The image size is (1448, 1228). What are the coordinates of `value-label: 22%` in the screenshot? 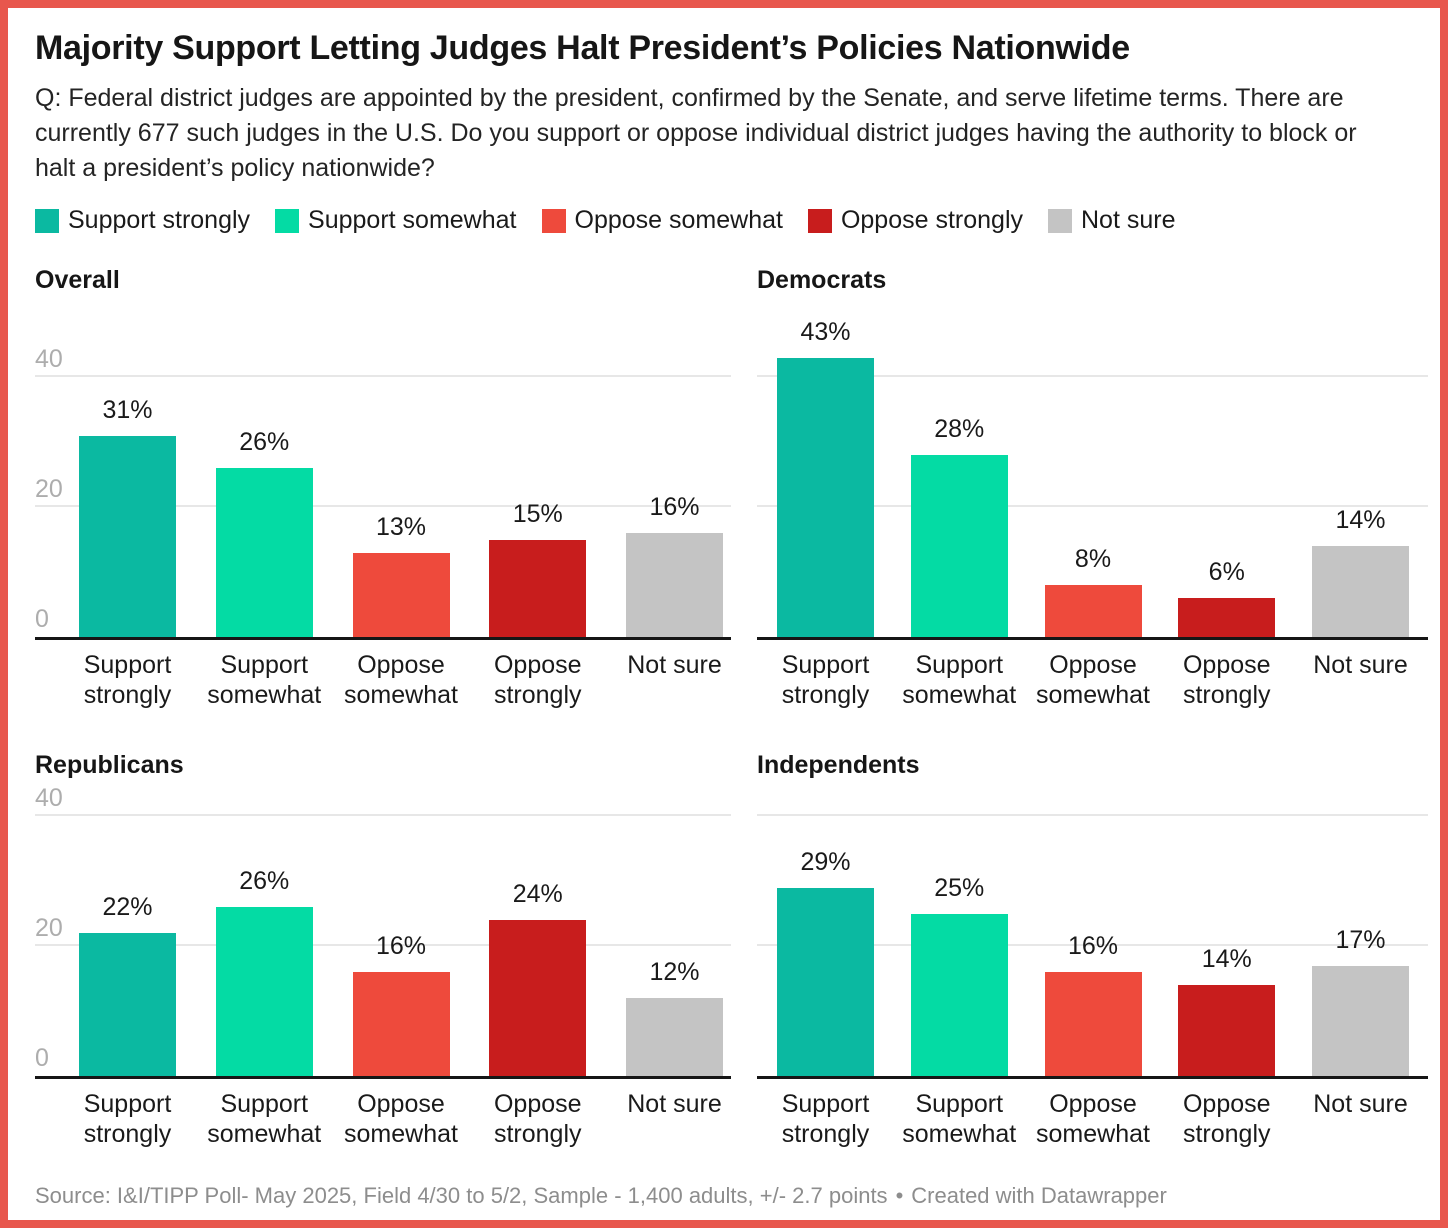 It's located at (127, 907).